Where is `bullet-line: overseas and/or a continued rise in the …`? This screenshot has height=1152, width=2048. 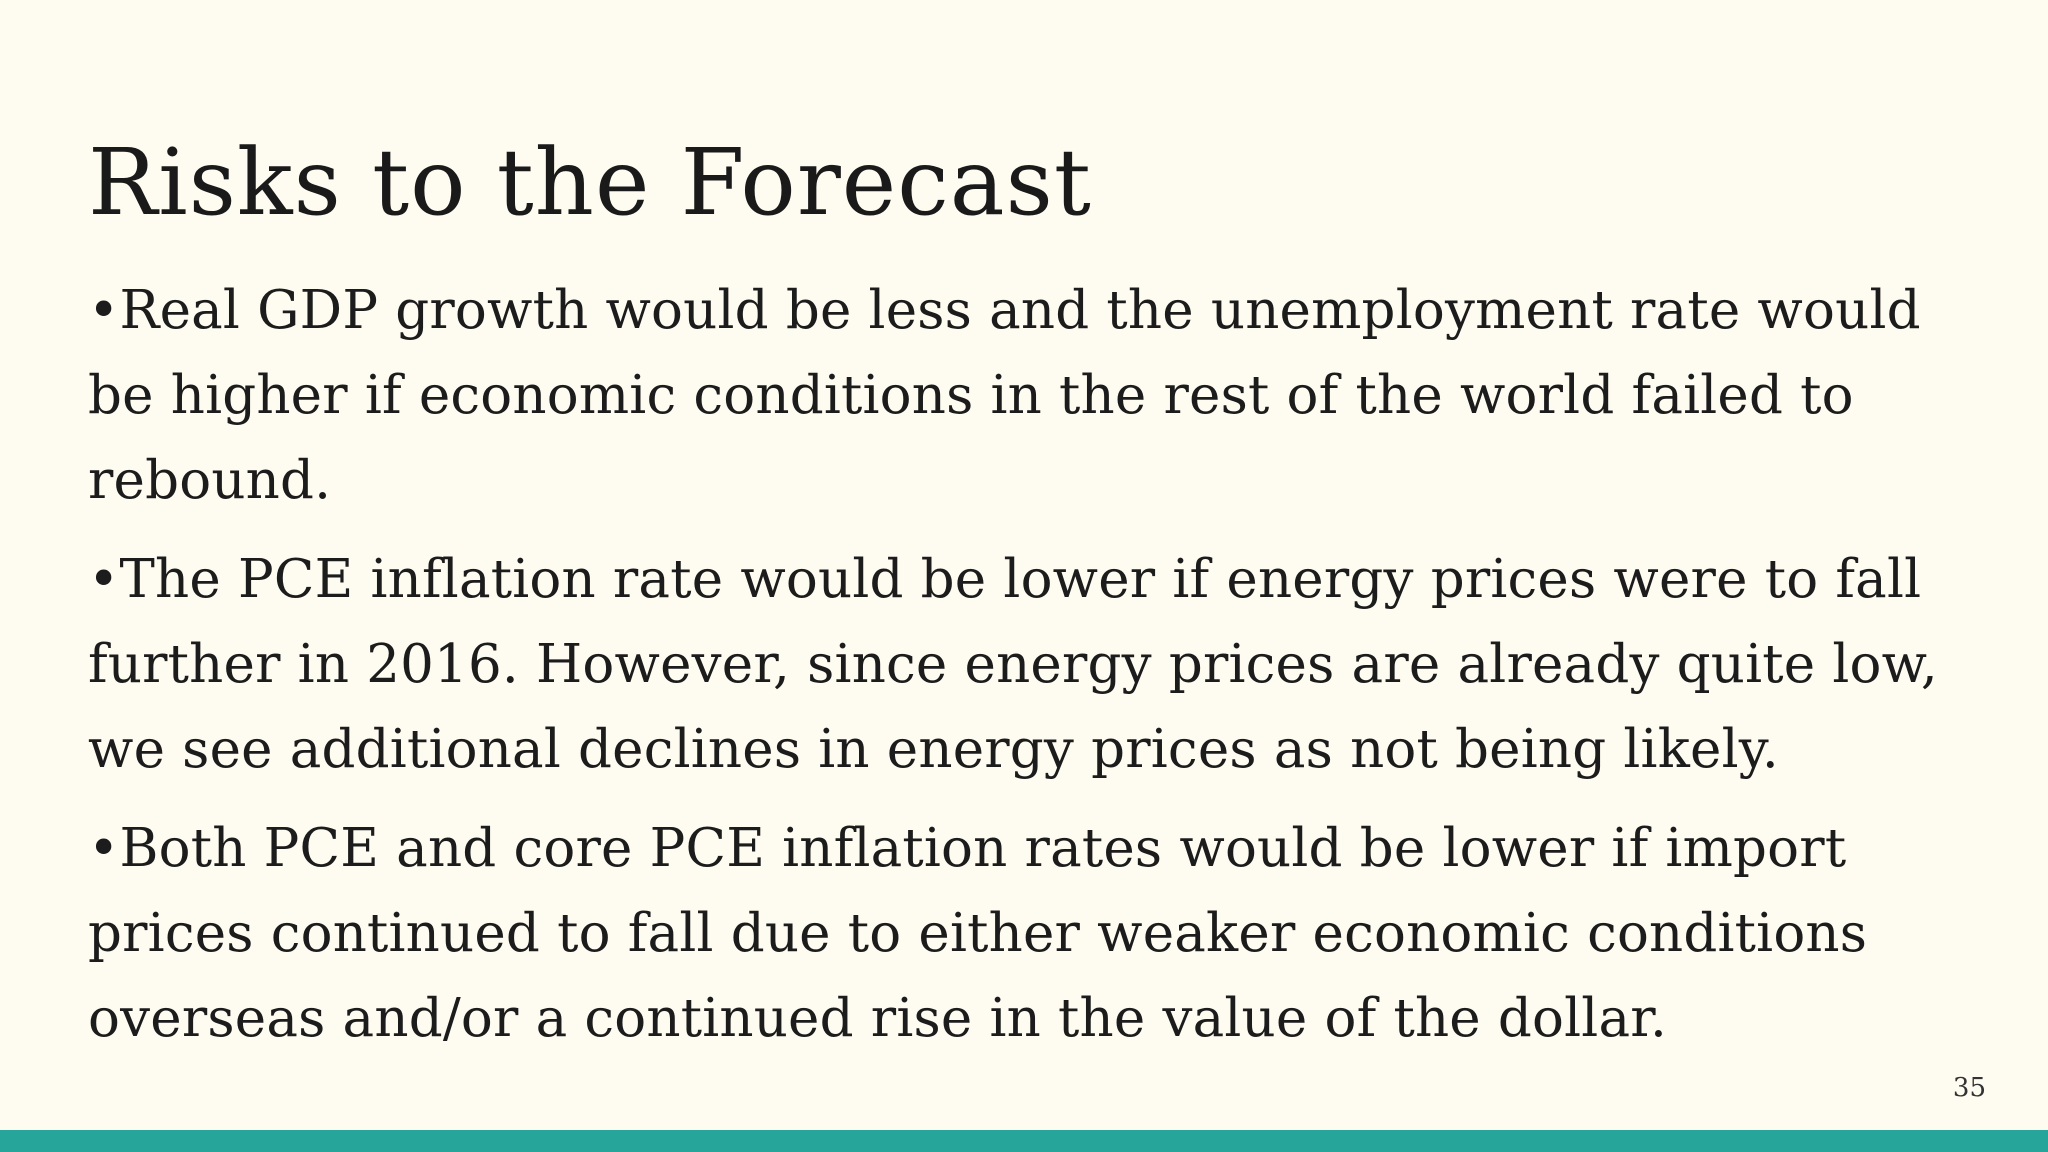 bullet-line: overseas and/or a continued rise in the … is located at coordinates (878, 1018).